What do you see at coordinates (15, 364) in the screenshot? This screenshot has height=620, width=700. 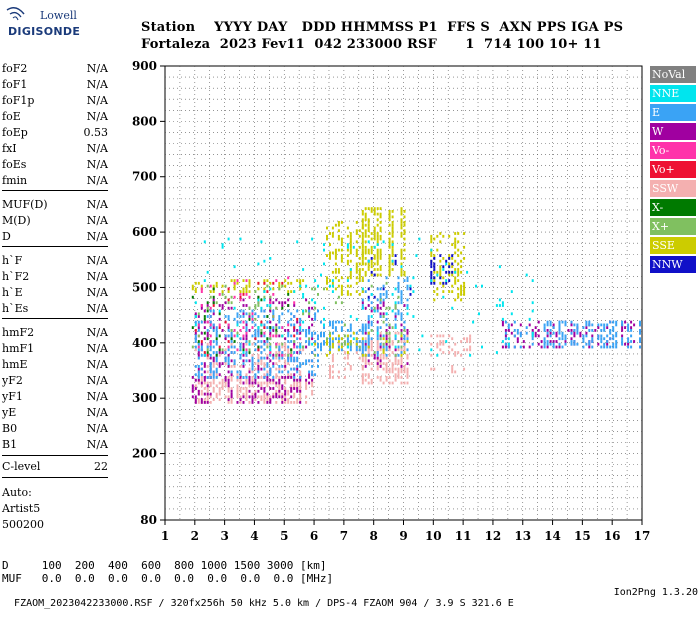 I see `param-name: hmE` at bounding box center [15, 364].